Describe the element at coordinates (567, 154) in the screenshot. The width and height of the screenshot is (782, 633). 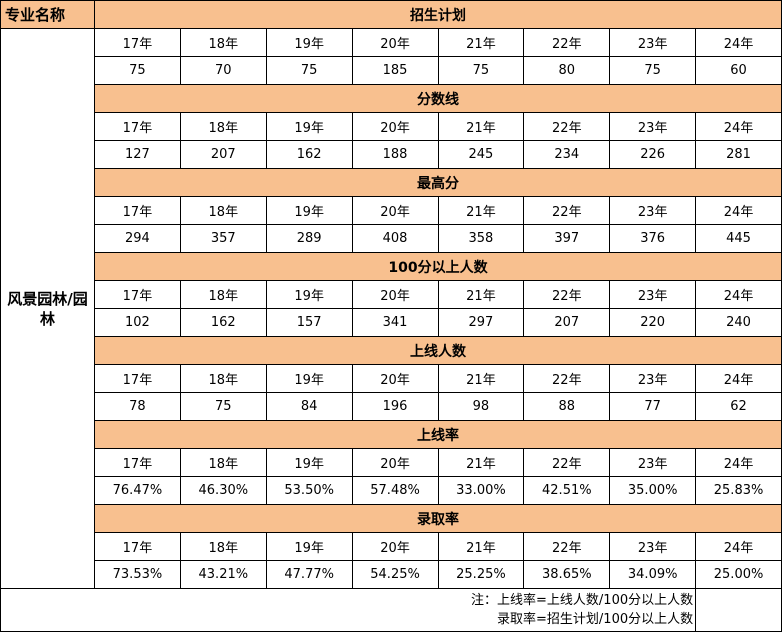
I see `value-cell: 234` at that location.